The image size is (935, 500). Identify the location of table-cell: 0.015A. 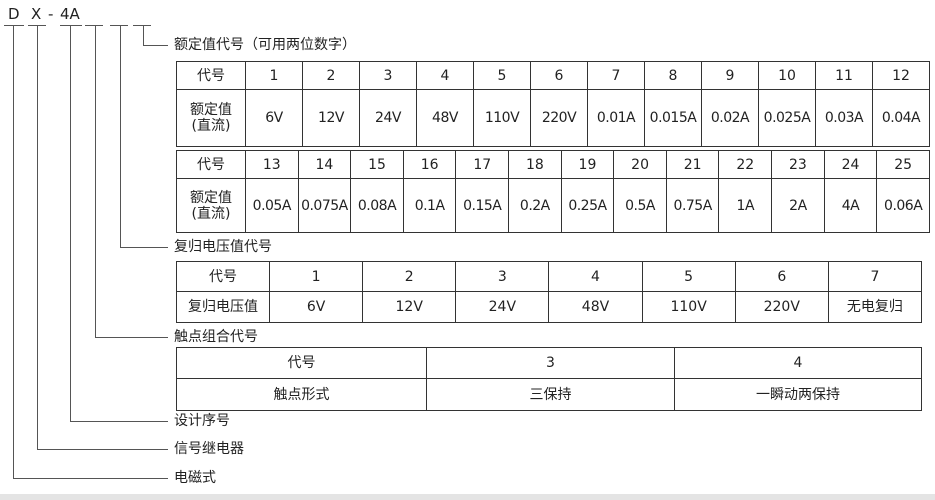
(673, 118).